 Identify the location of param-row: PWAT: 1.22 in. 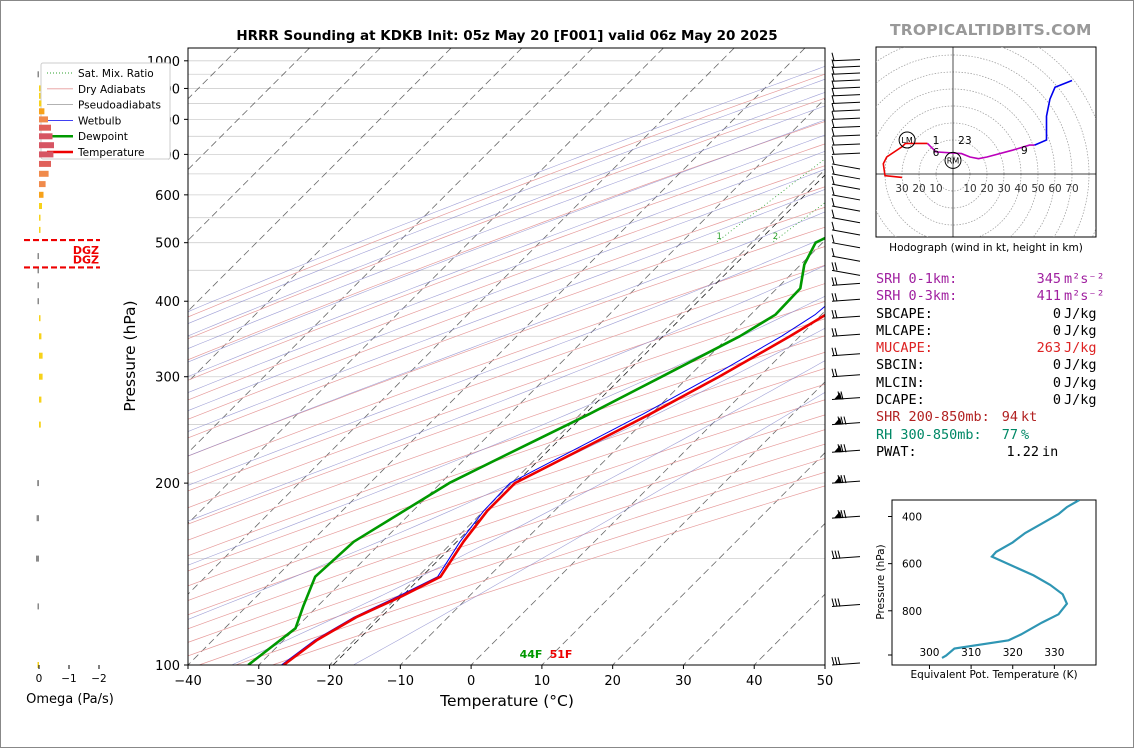
(996, 452).